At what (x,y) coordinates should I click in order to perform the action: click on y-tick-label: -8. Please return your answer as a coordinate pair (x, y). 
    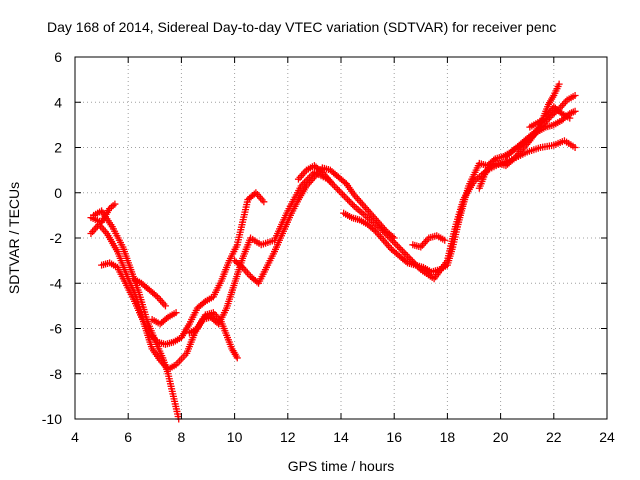
    Looking at the image, I should click on (56, 374).